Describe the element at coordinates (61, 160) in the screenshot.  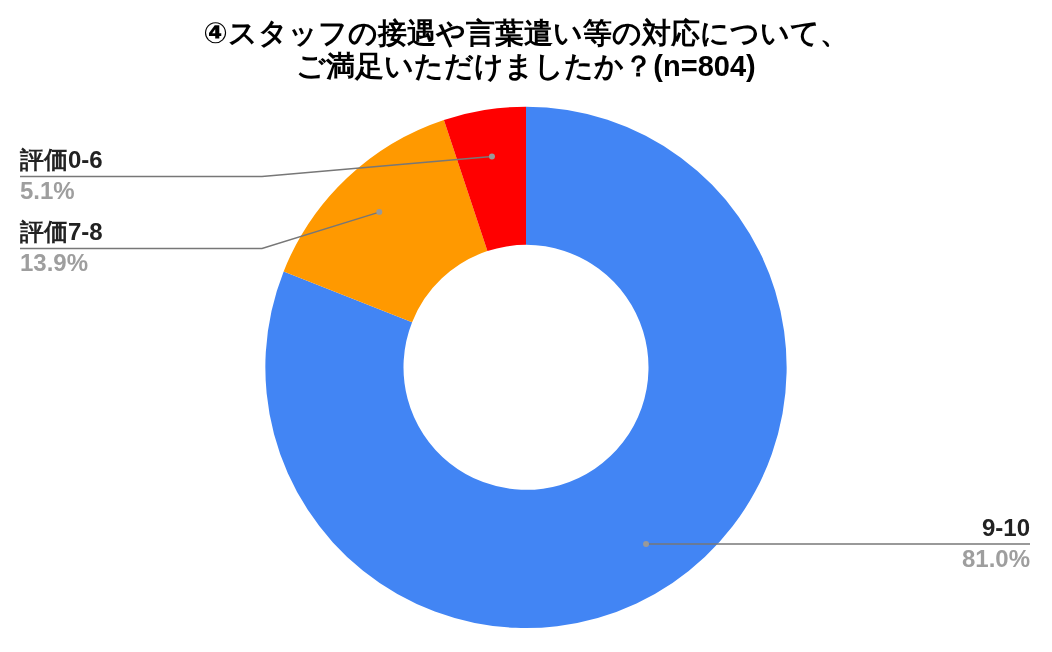
I see `slice-label: 評価0-6` at that location.